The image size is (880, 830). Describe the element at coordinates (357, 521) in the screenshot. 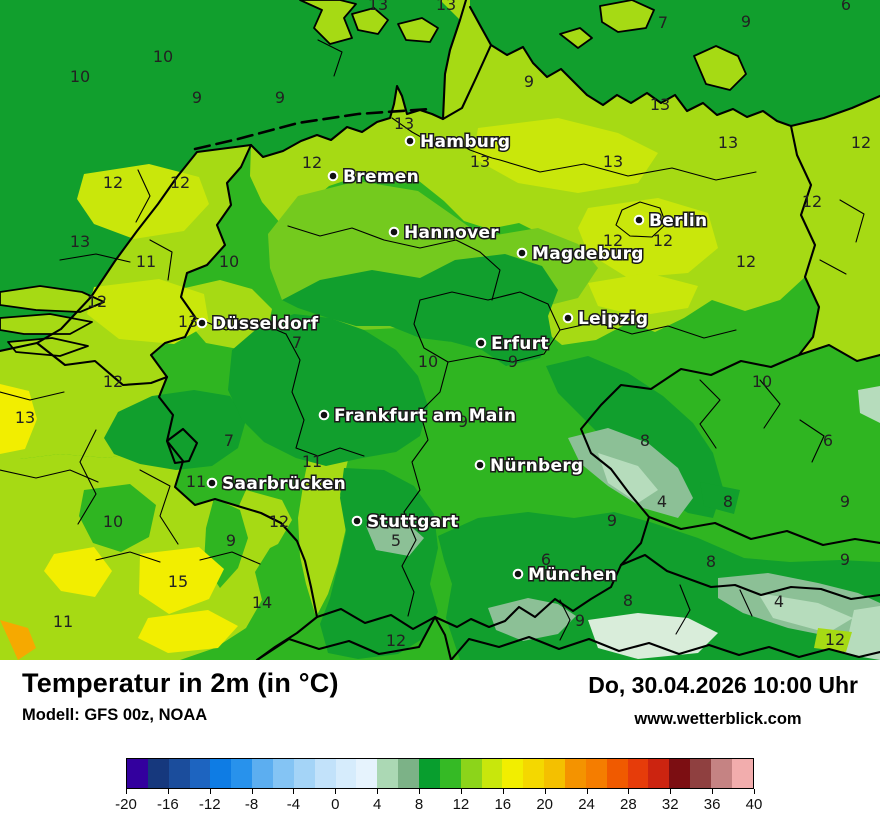

I see `city-dot-stuttgart` at that location.